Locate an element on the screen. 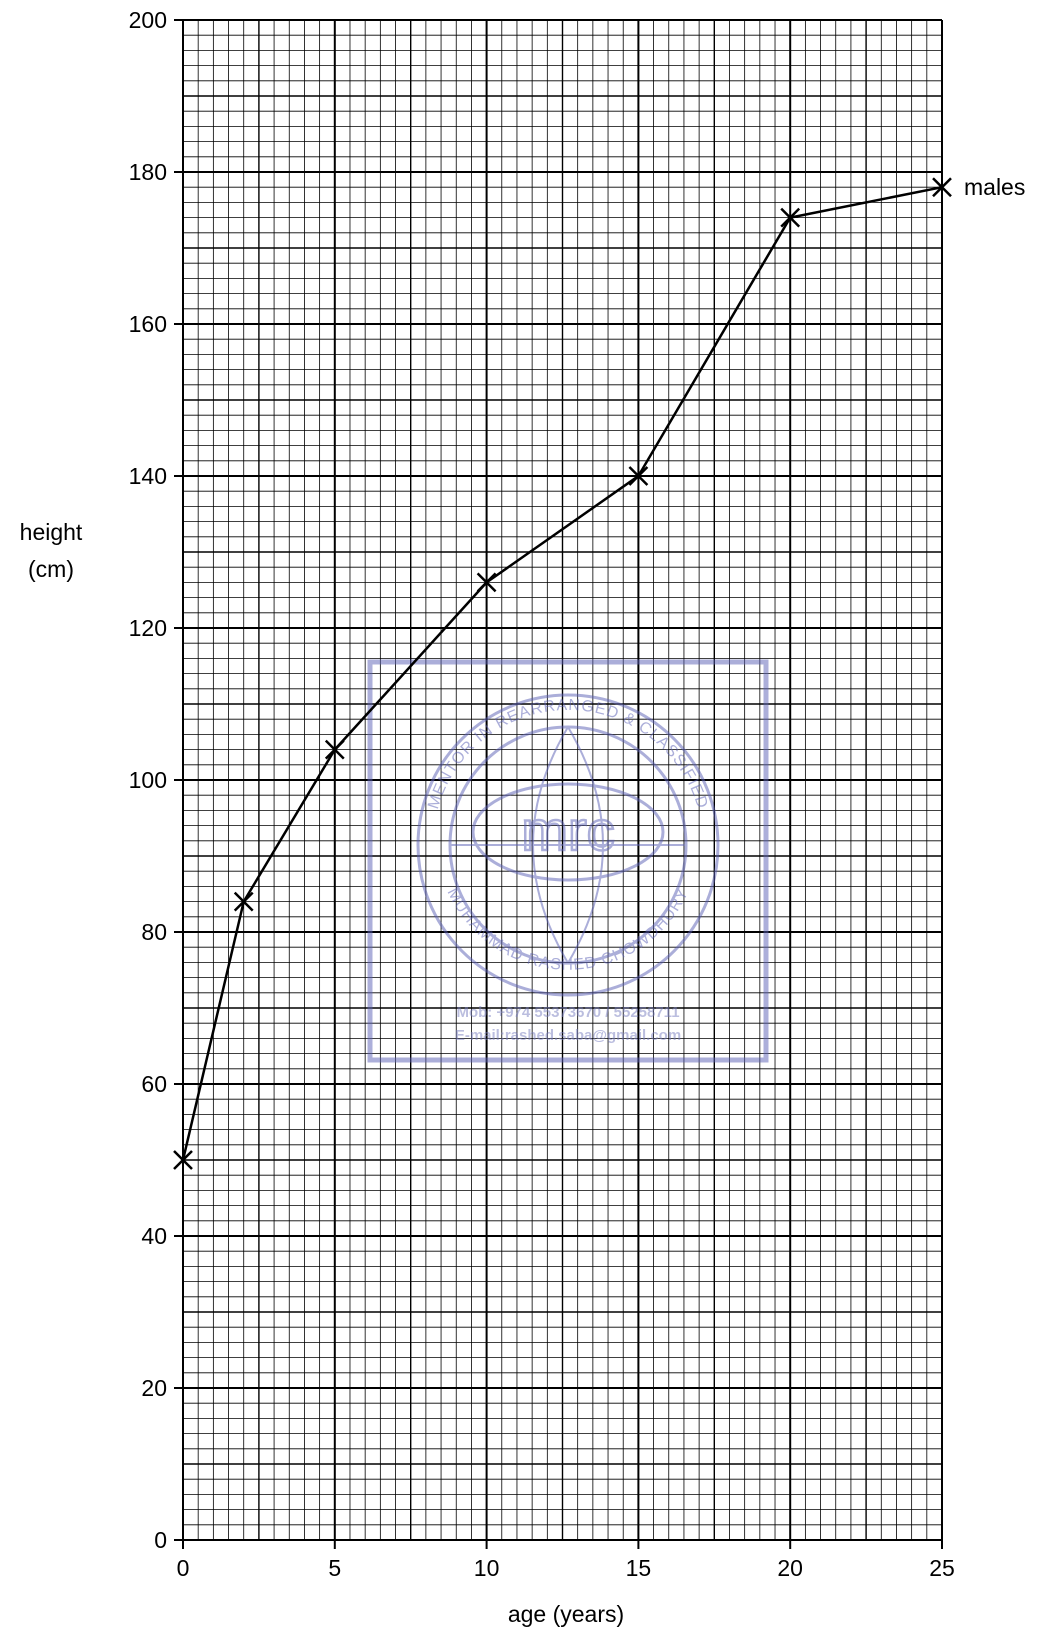  watermark-frame is located at coordinates (568, 861).